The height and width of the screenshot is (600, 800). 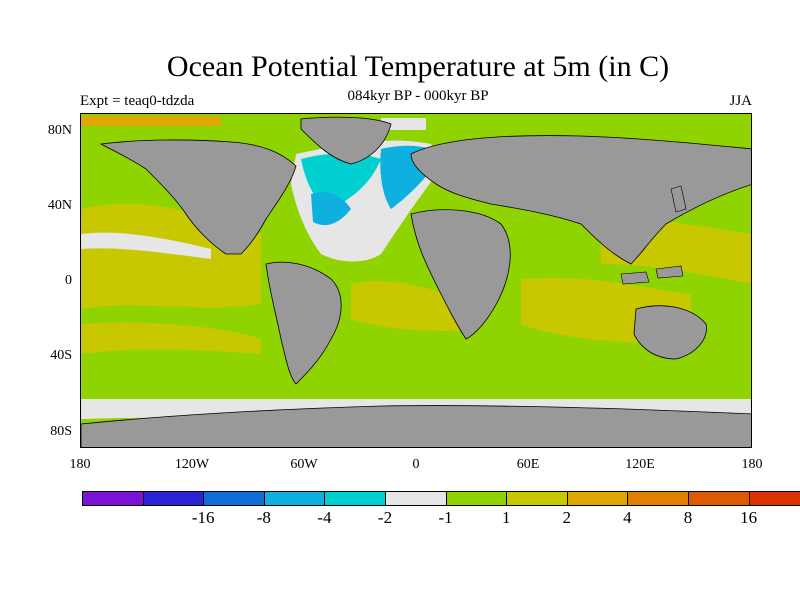 What do you see at coordinates (346, 140) in the screenshot?
I see `greenland-land` at bounding box center [346, 140].